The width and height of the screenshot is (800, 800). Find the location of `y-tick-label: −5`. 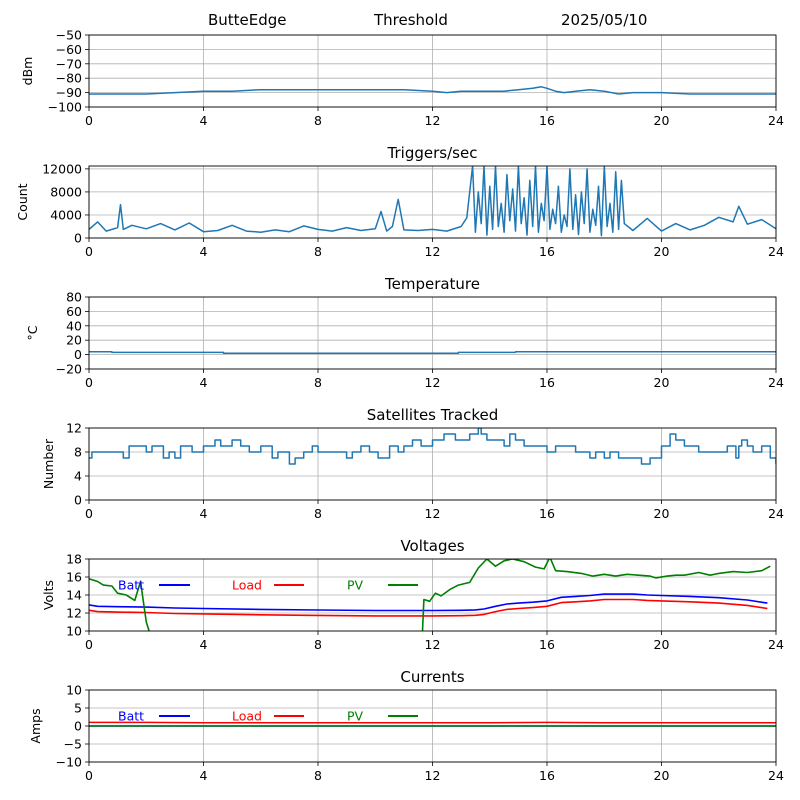

y-tick-label: −5 is located at coordinates (73, 744).